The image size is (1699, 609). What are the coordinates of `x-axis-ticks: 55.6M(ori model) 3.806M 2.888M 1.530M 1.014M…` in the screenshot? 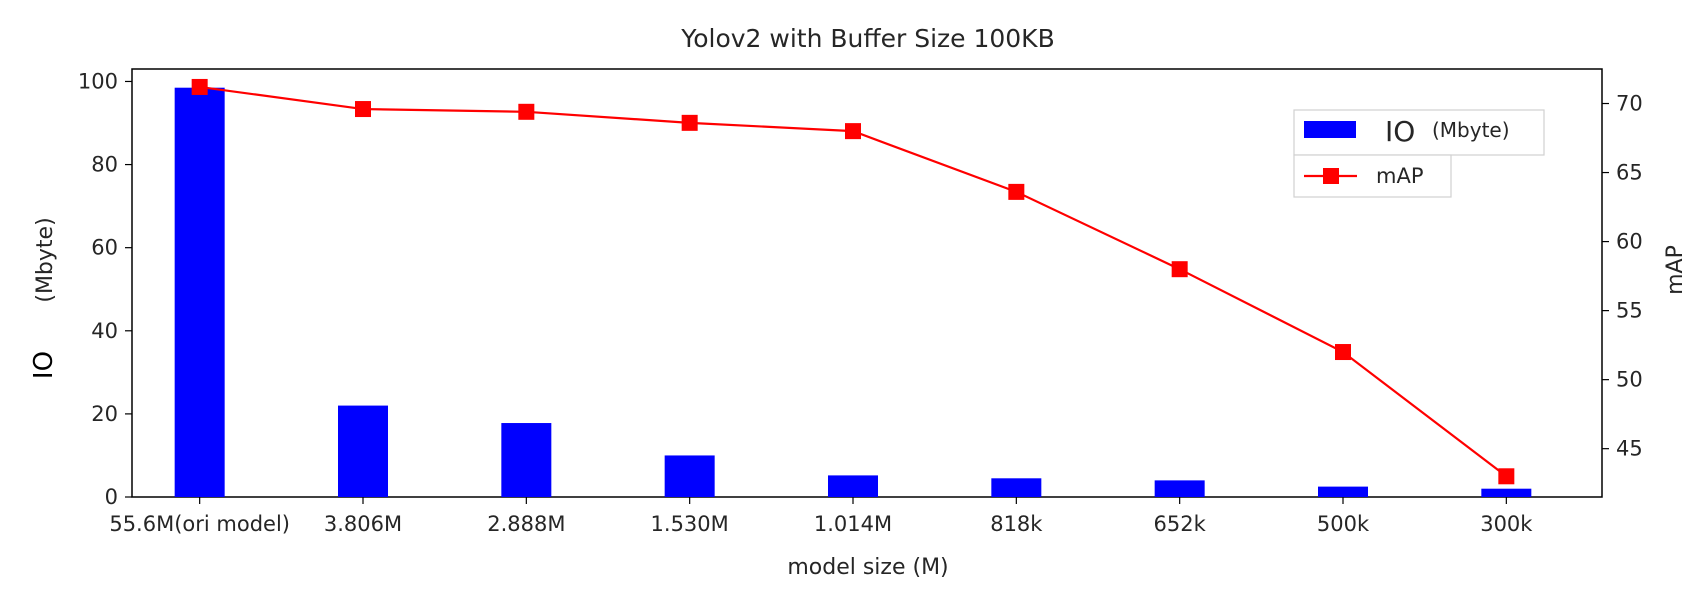 It's located at (821, 516).